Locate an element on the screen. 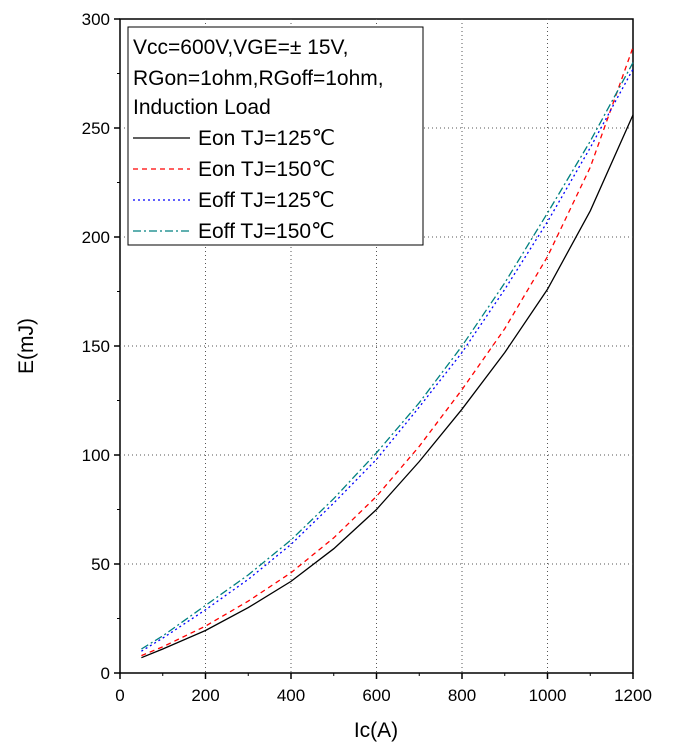 This screenshot has height=742, width=674. x-tick-label: 800 is located at coordinates (462, 695).